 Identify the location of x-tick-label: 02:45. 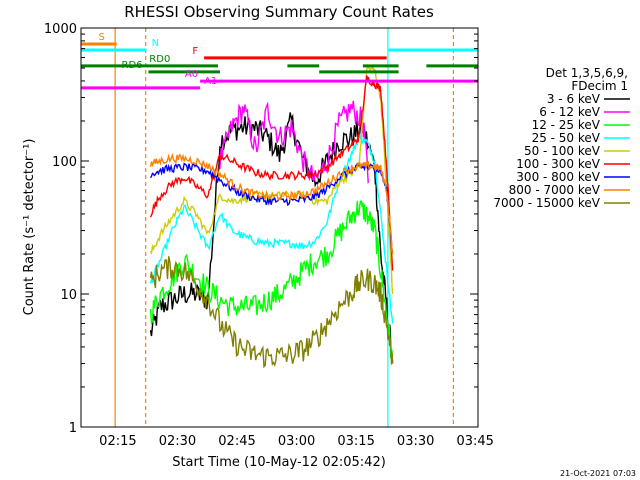
(236, 441).